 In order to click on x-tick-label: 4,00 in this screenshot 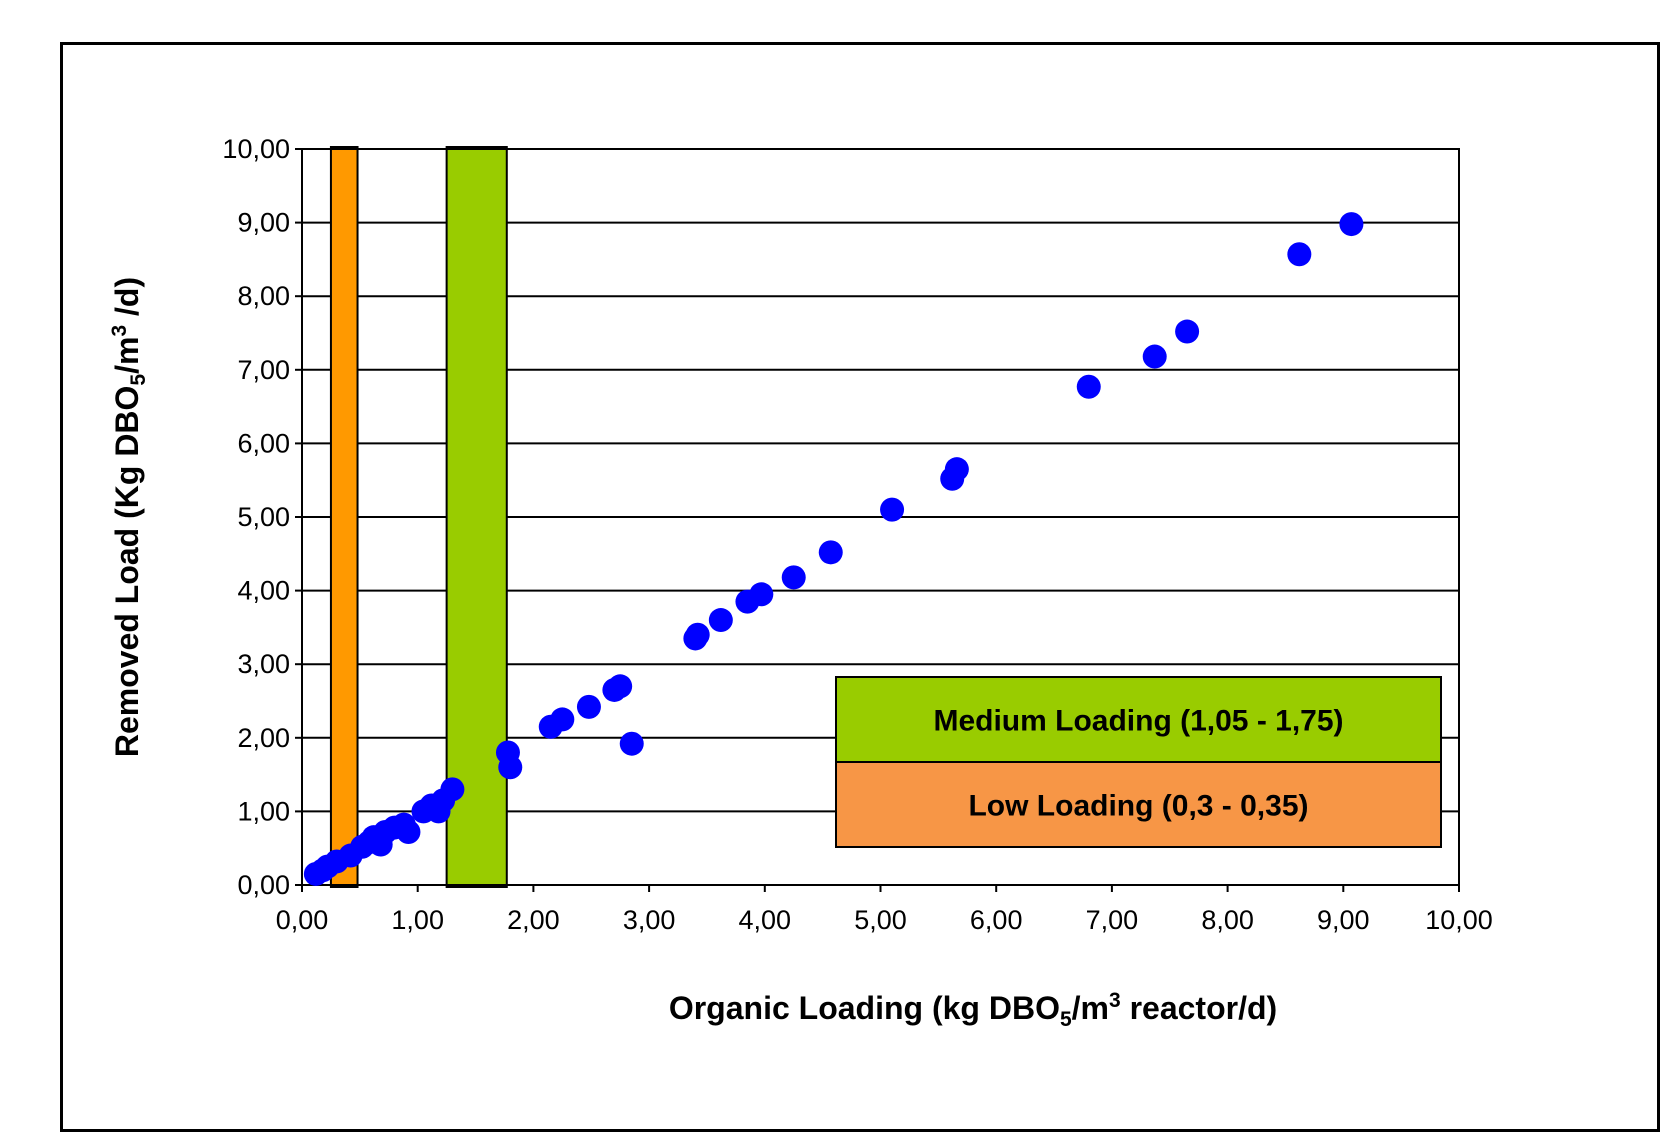, I will do `click(765, 920)`.